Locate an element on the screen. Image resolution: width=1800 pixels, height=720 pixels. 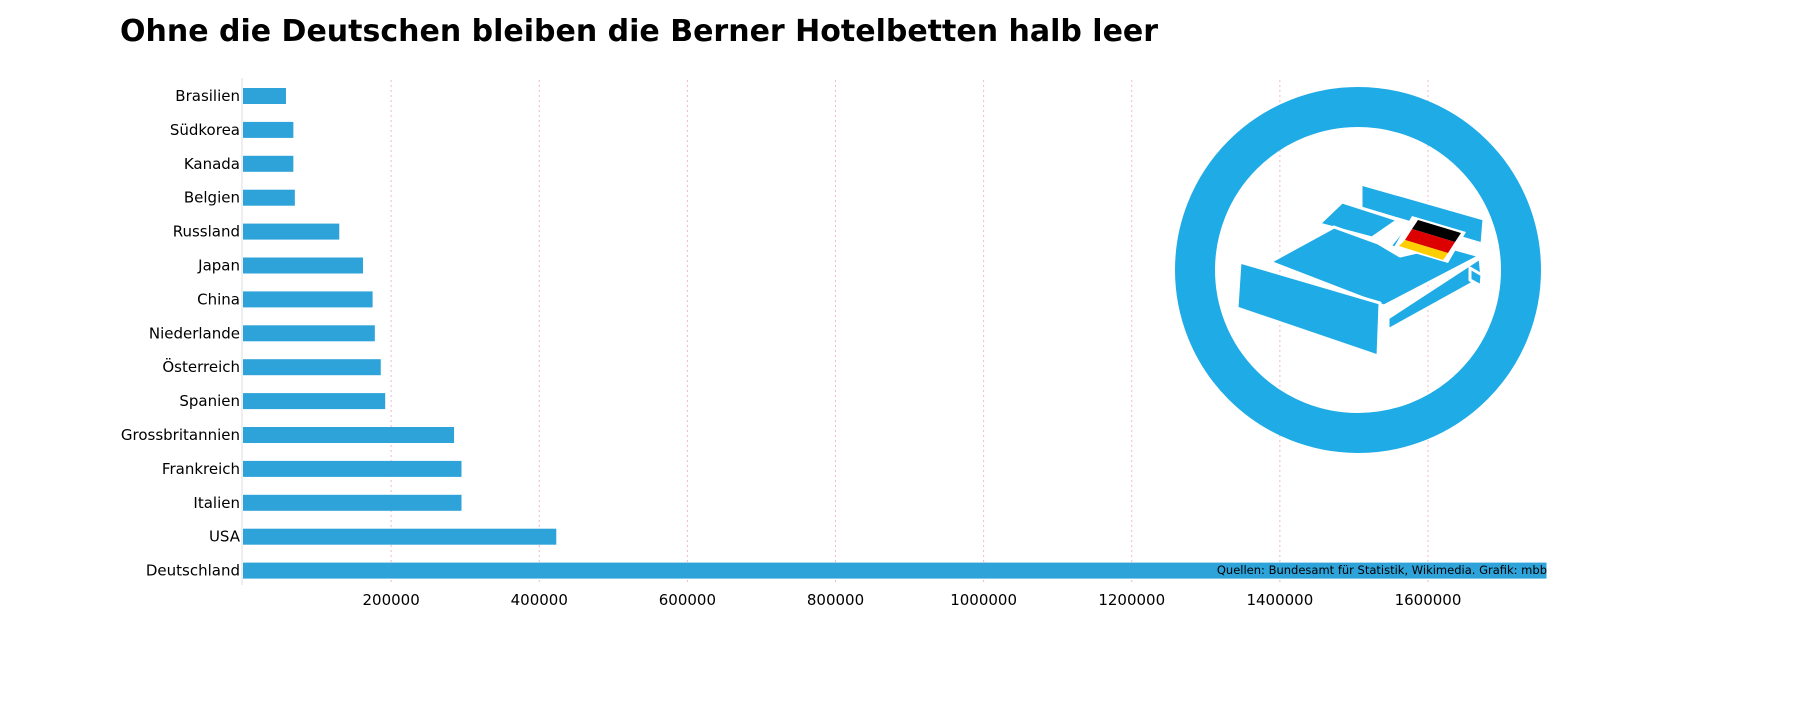
flag-stripe-black is located at coordinates (1436, 231).